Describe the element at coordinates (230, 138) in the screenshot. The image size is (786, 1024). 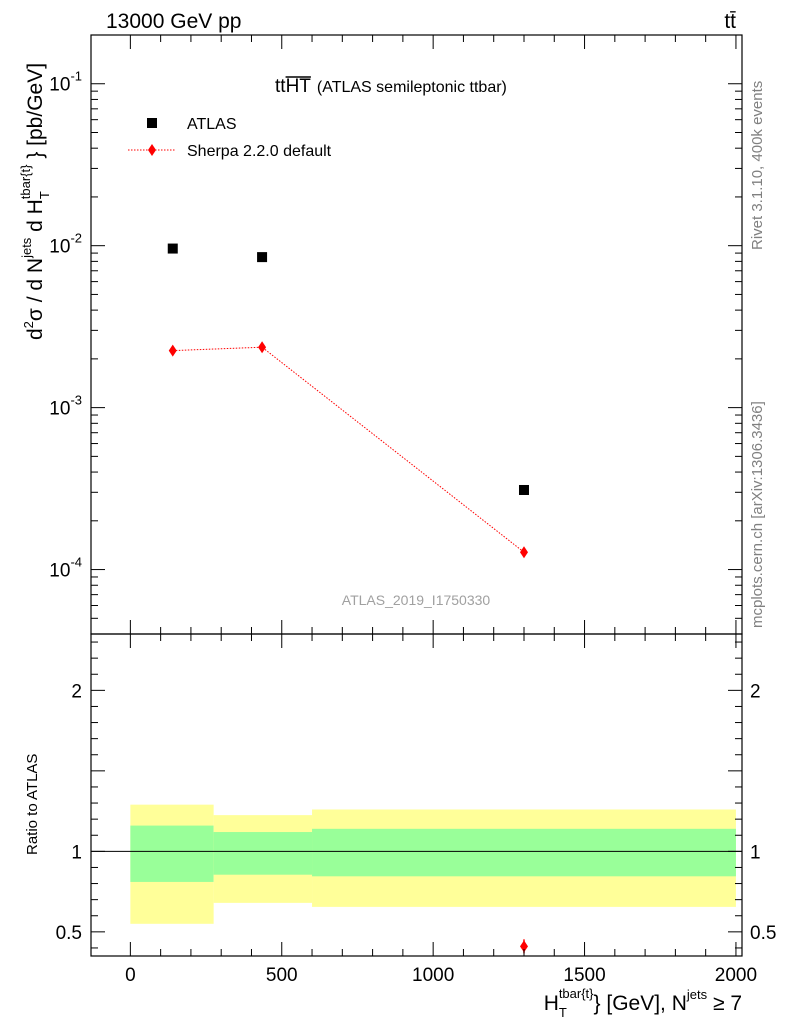
I see `legend: ATLAS Sherpa 2.2.0 default` at that location.